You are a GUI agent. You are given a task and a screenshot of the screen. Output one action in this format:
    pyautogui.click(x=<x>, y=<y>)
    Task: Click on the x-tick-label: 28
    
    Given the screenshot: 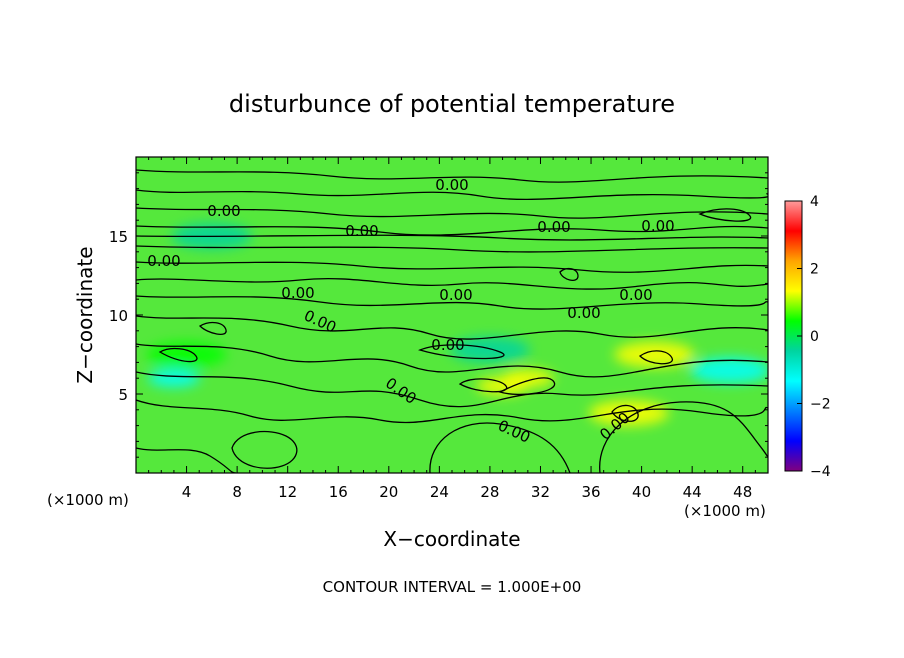 What is the action you would take?
    pyautogui.click(x=489, y=492)
    